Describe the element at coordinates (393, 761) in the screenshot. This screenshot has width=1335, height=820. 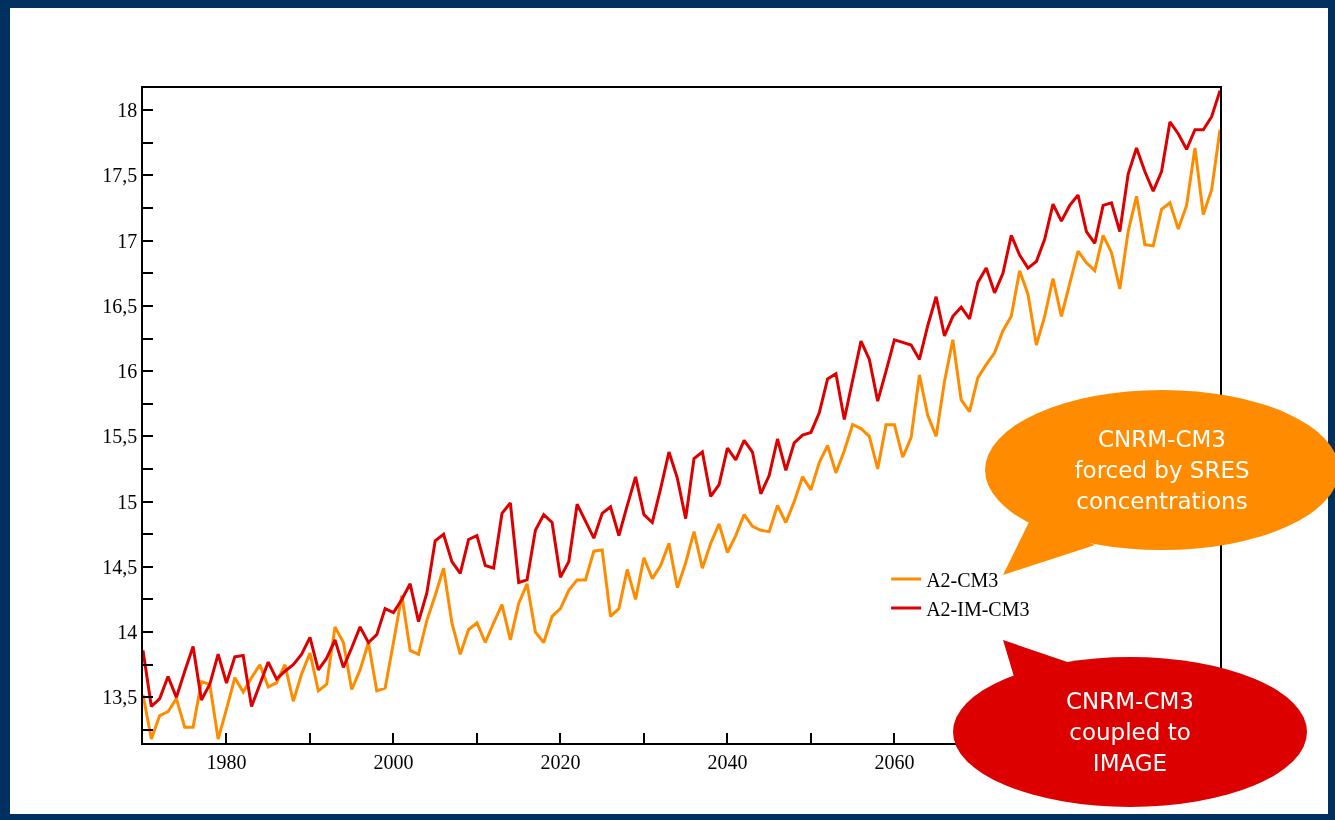
I see `x-tick-label: 2000` at that location.